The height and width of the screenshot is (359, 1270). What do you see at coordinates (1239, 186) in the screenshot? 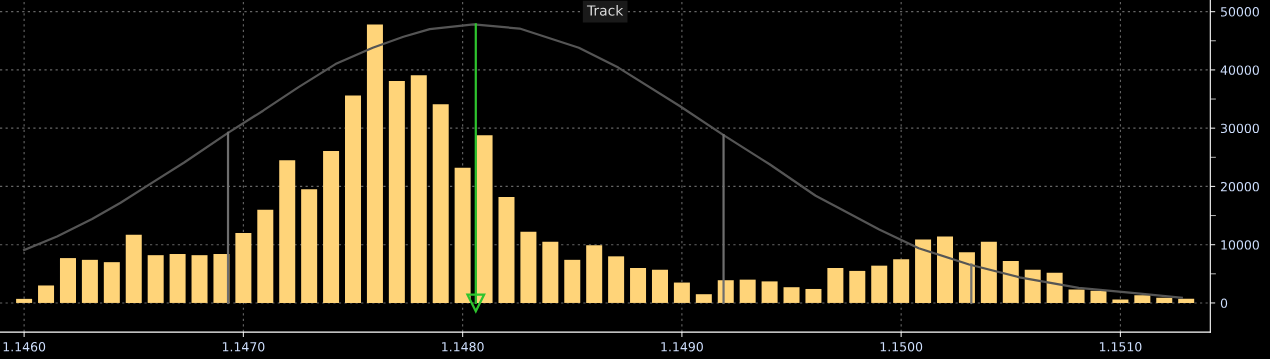
I see `y-tick-label: 20000` at bounding box center [1239, 186].